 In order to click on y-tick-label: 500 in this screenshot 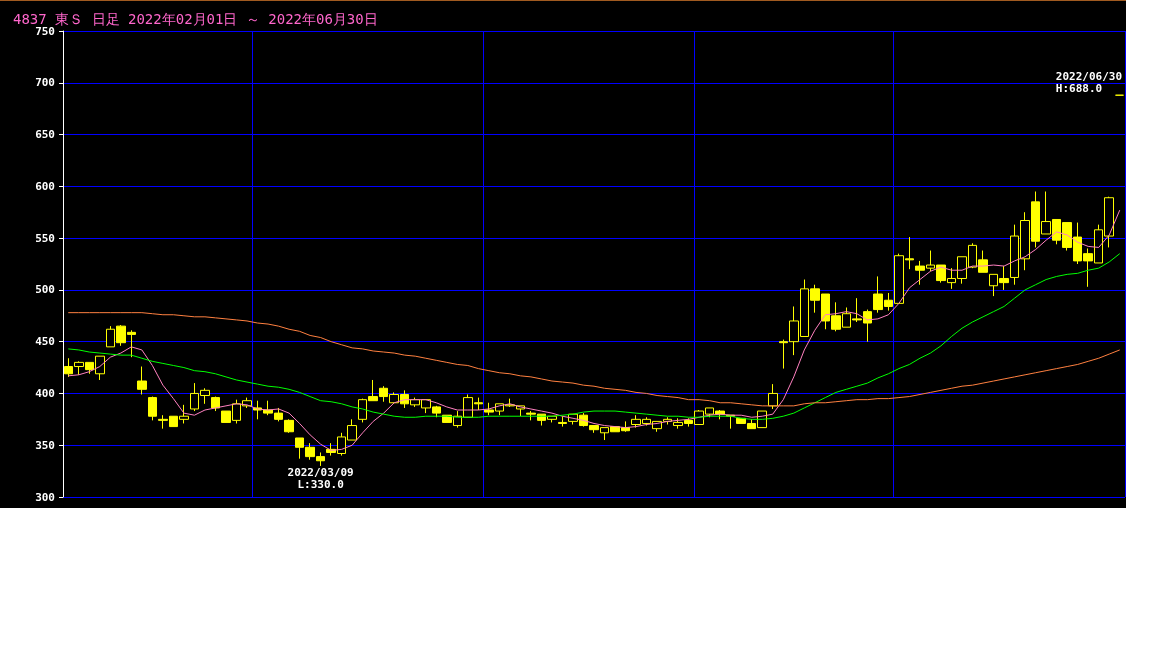, I will do `click(45, 290)`.